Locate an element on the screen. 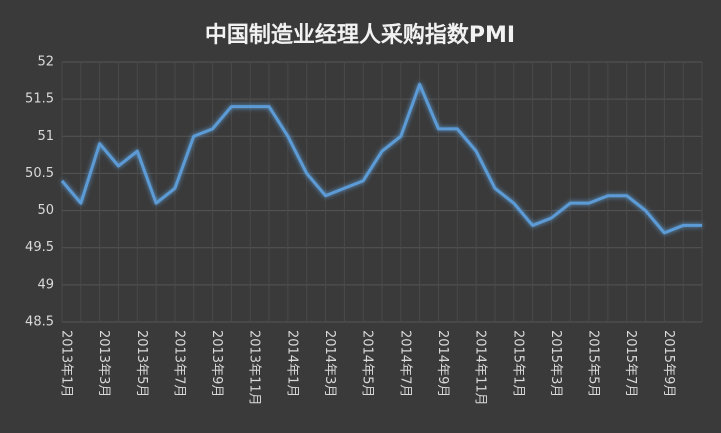  x-tick-label: 2014年9月 is located at coordinates (442, 363).